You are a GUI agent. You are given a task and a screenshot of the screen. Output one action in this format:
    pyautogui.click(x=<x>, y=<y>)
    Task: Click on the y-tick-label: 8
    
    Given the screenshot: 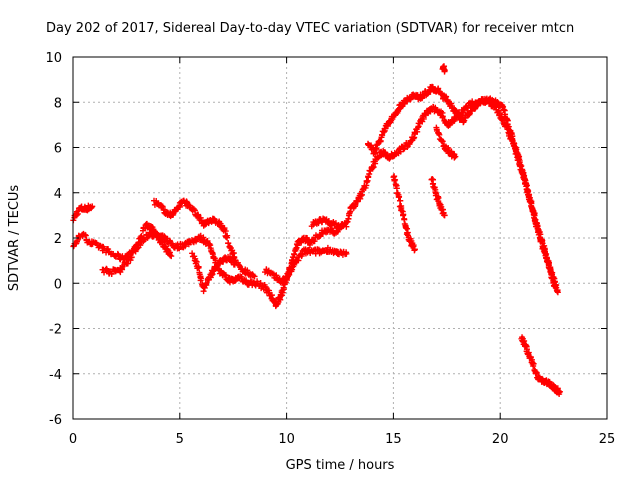 What is the action you would take?
    pyautogui.click(x=58, y=103)
    